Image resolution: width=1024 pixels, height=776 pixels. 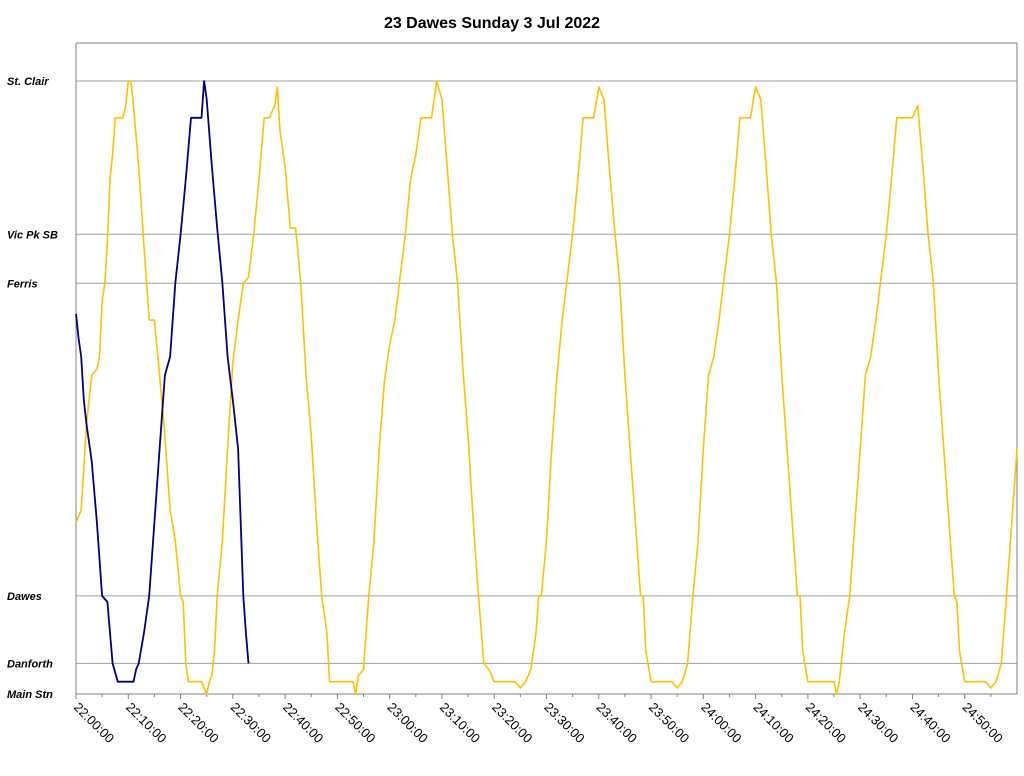 I want to click on x-tick-label: 22:10:00, so click(x=146, y=723).